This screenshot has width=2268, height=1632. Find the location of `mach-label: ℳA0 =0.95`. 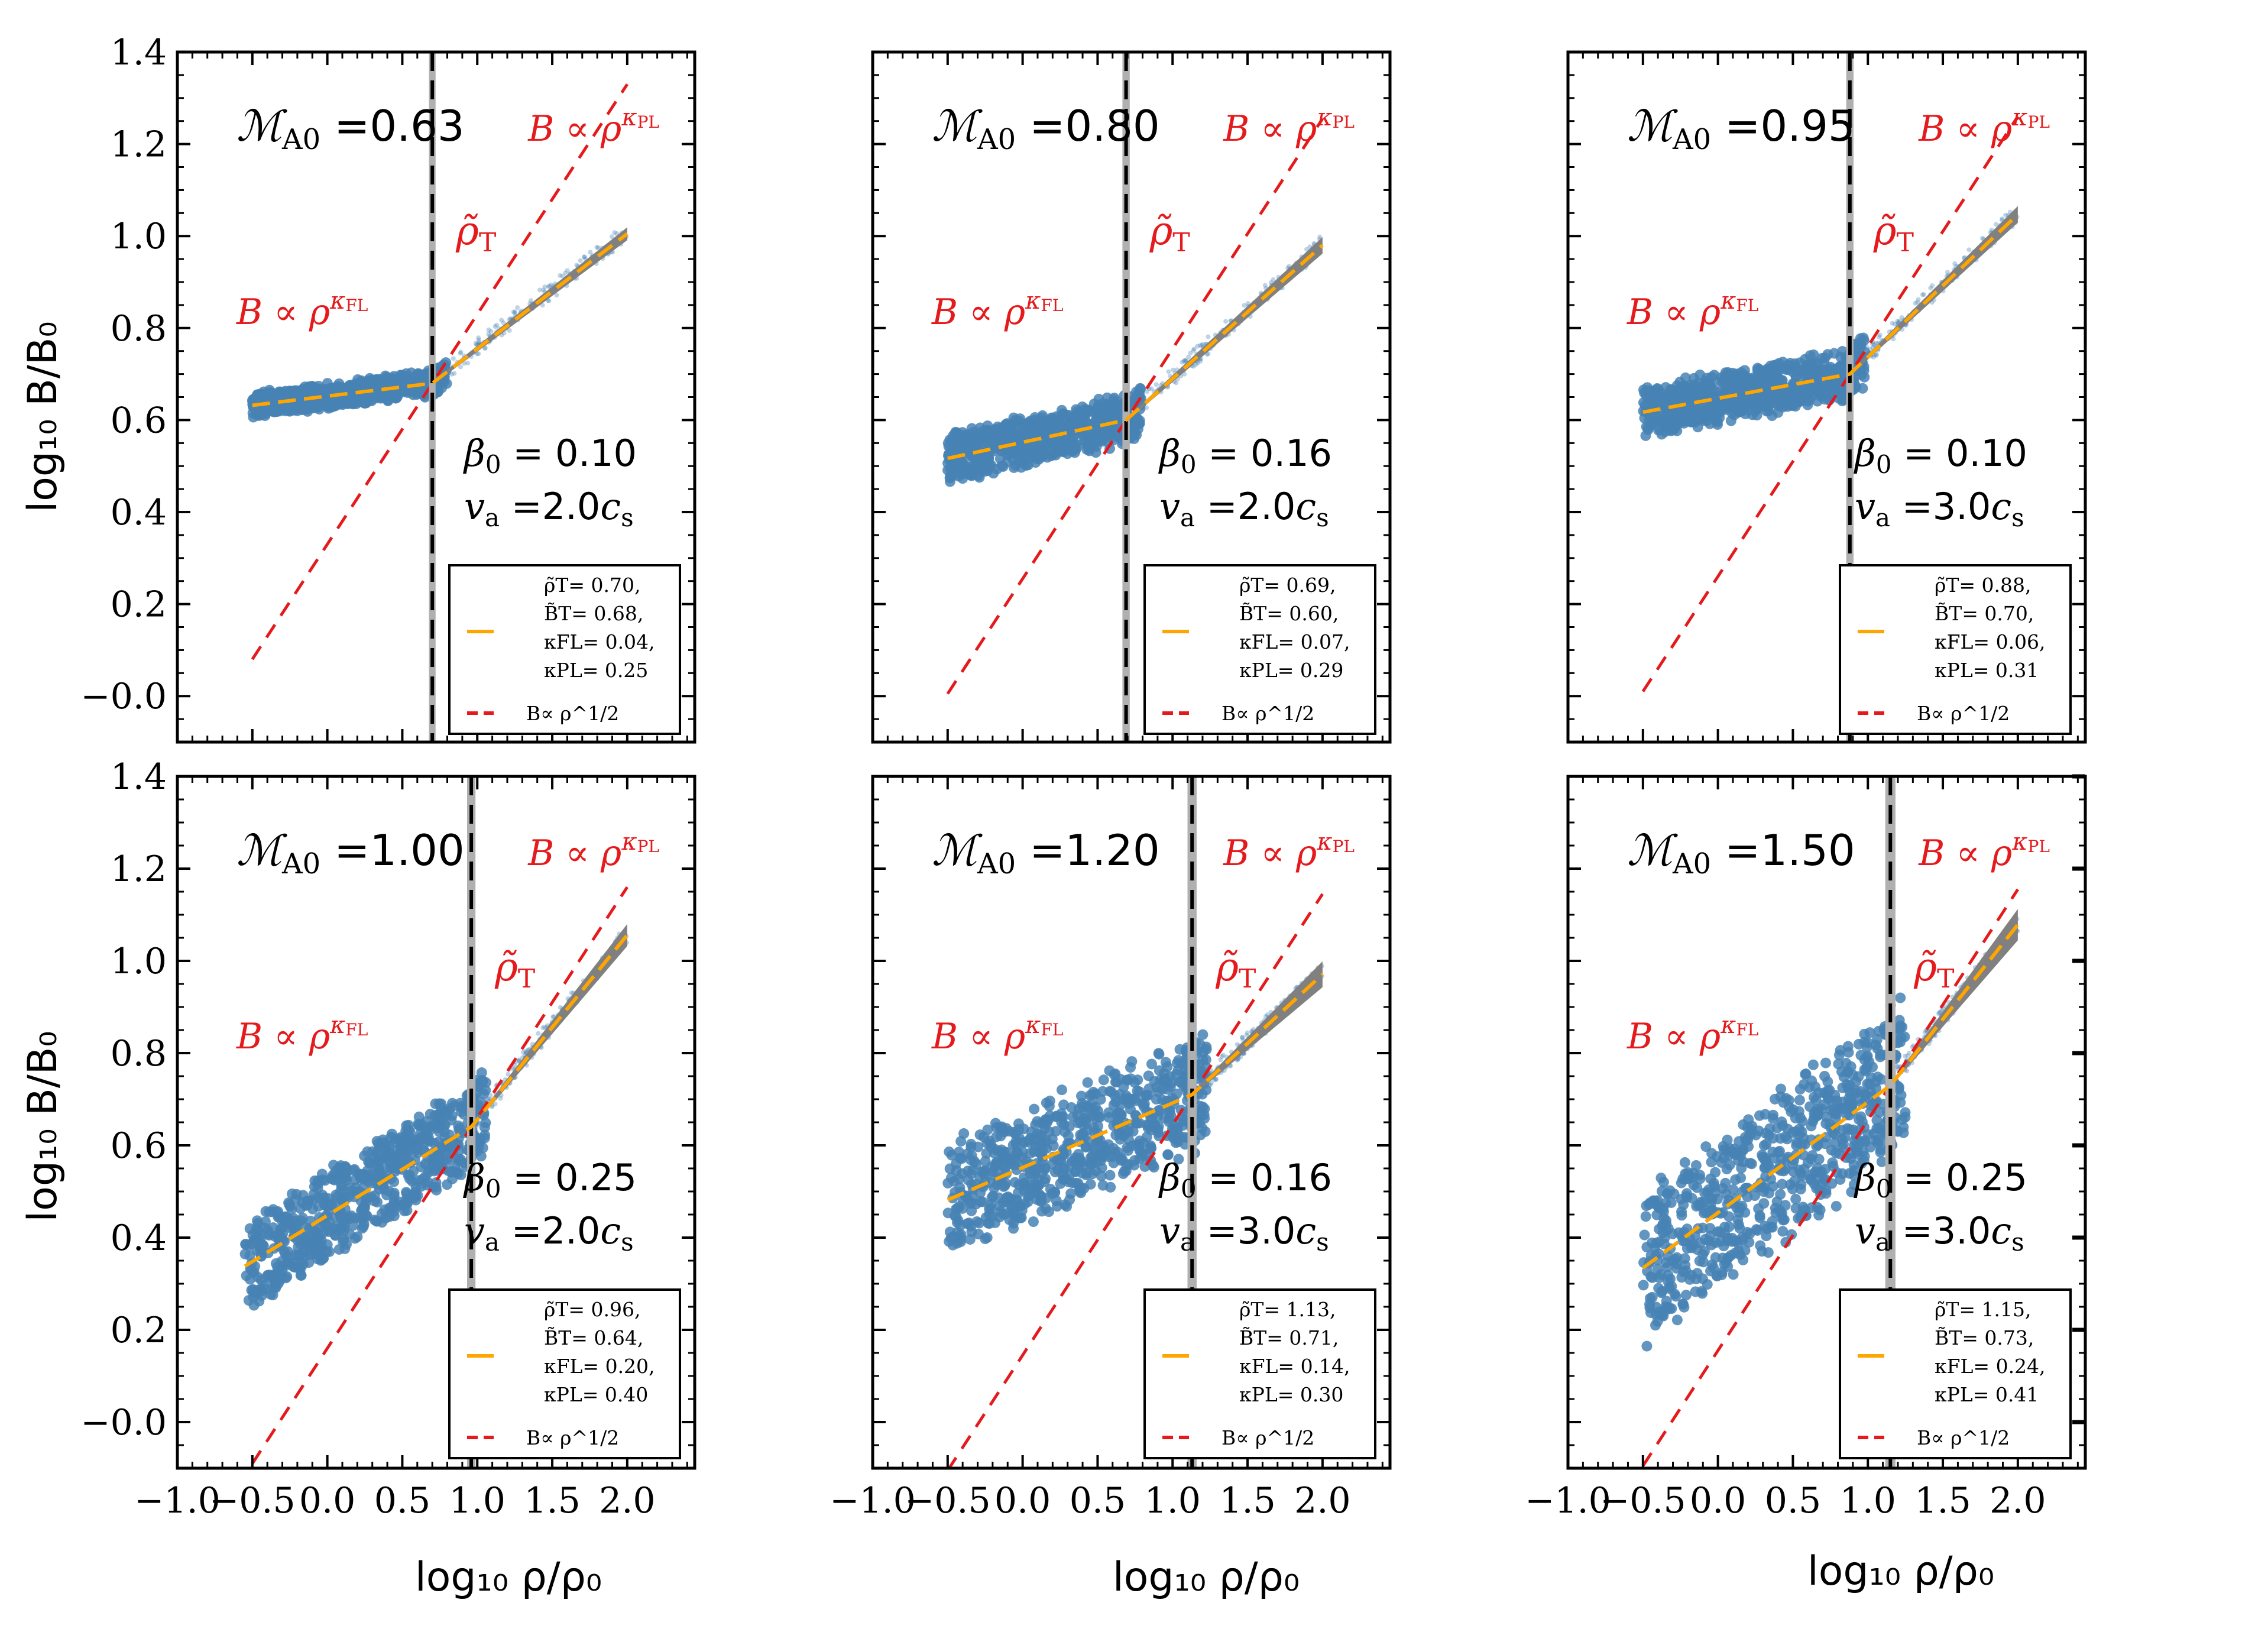

mach-label: ℳA0 =0.95 is located at coordinates (1741, 128).